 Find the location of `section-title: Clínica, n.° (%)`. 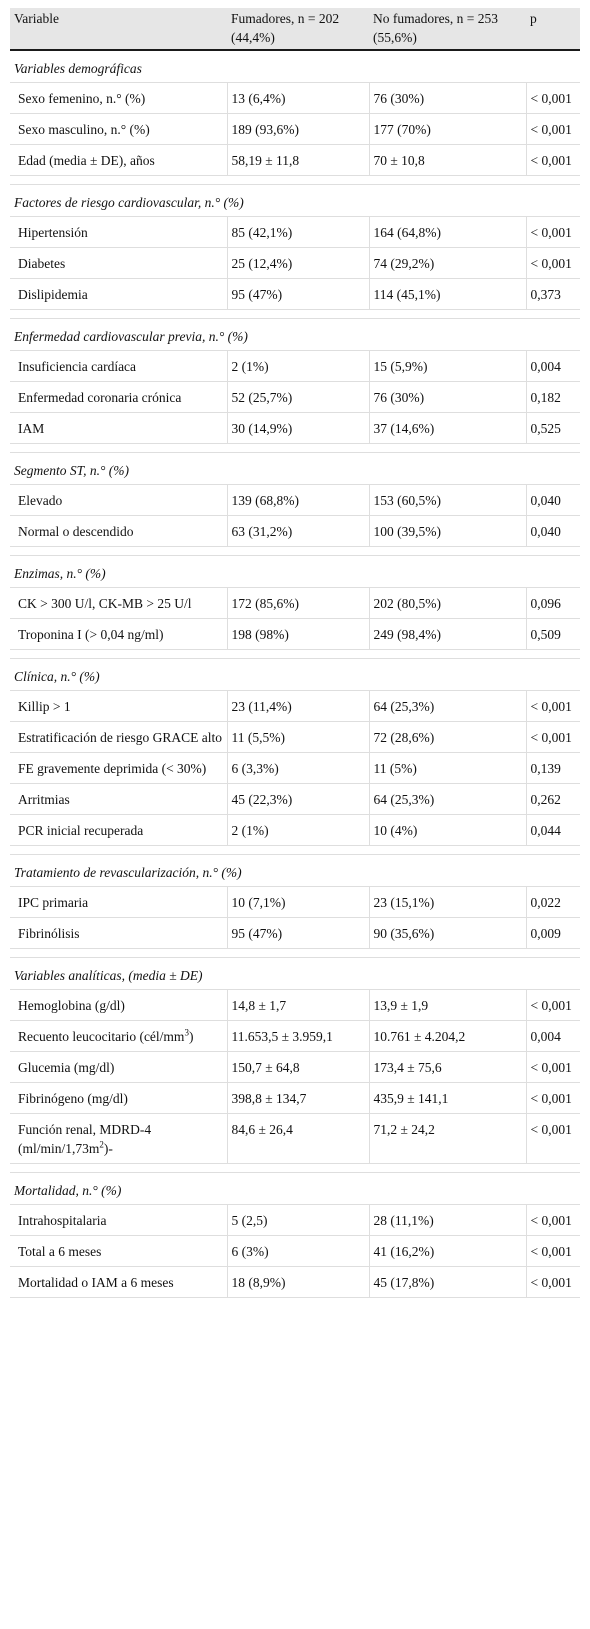

section-title: Clínica, n.° (%) is located at coordinates (295, 674).